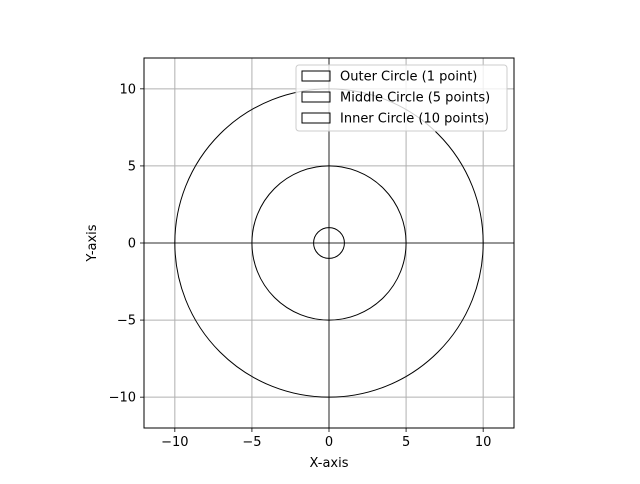 This screenshot has height=484, width=640. I want to click on x-tick-label: 10, so click(483, 442).